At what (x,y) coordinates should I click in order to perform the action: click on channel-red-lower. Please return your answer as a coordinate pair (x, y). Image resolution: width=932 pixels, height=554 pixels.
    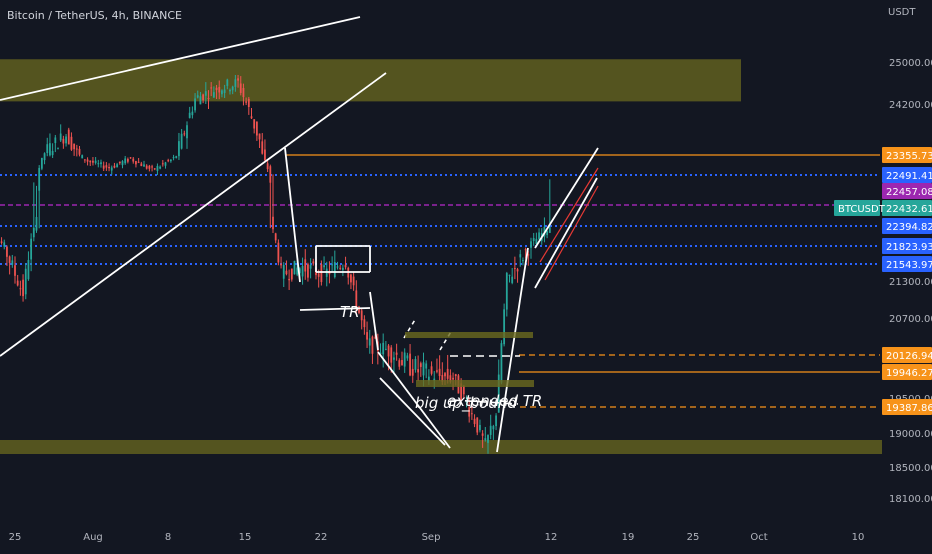
    Looking at the image, I should click on (571, 233).